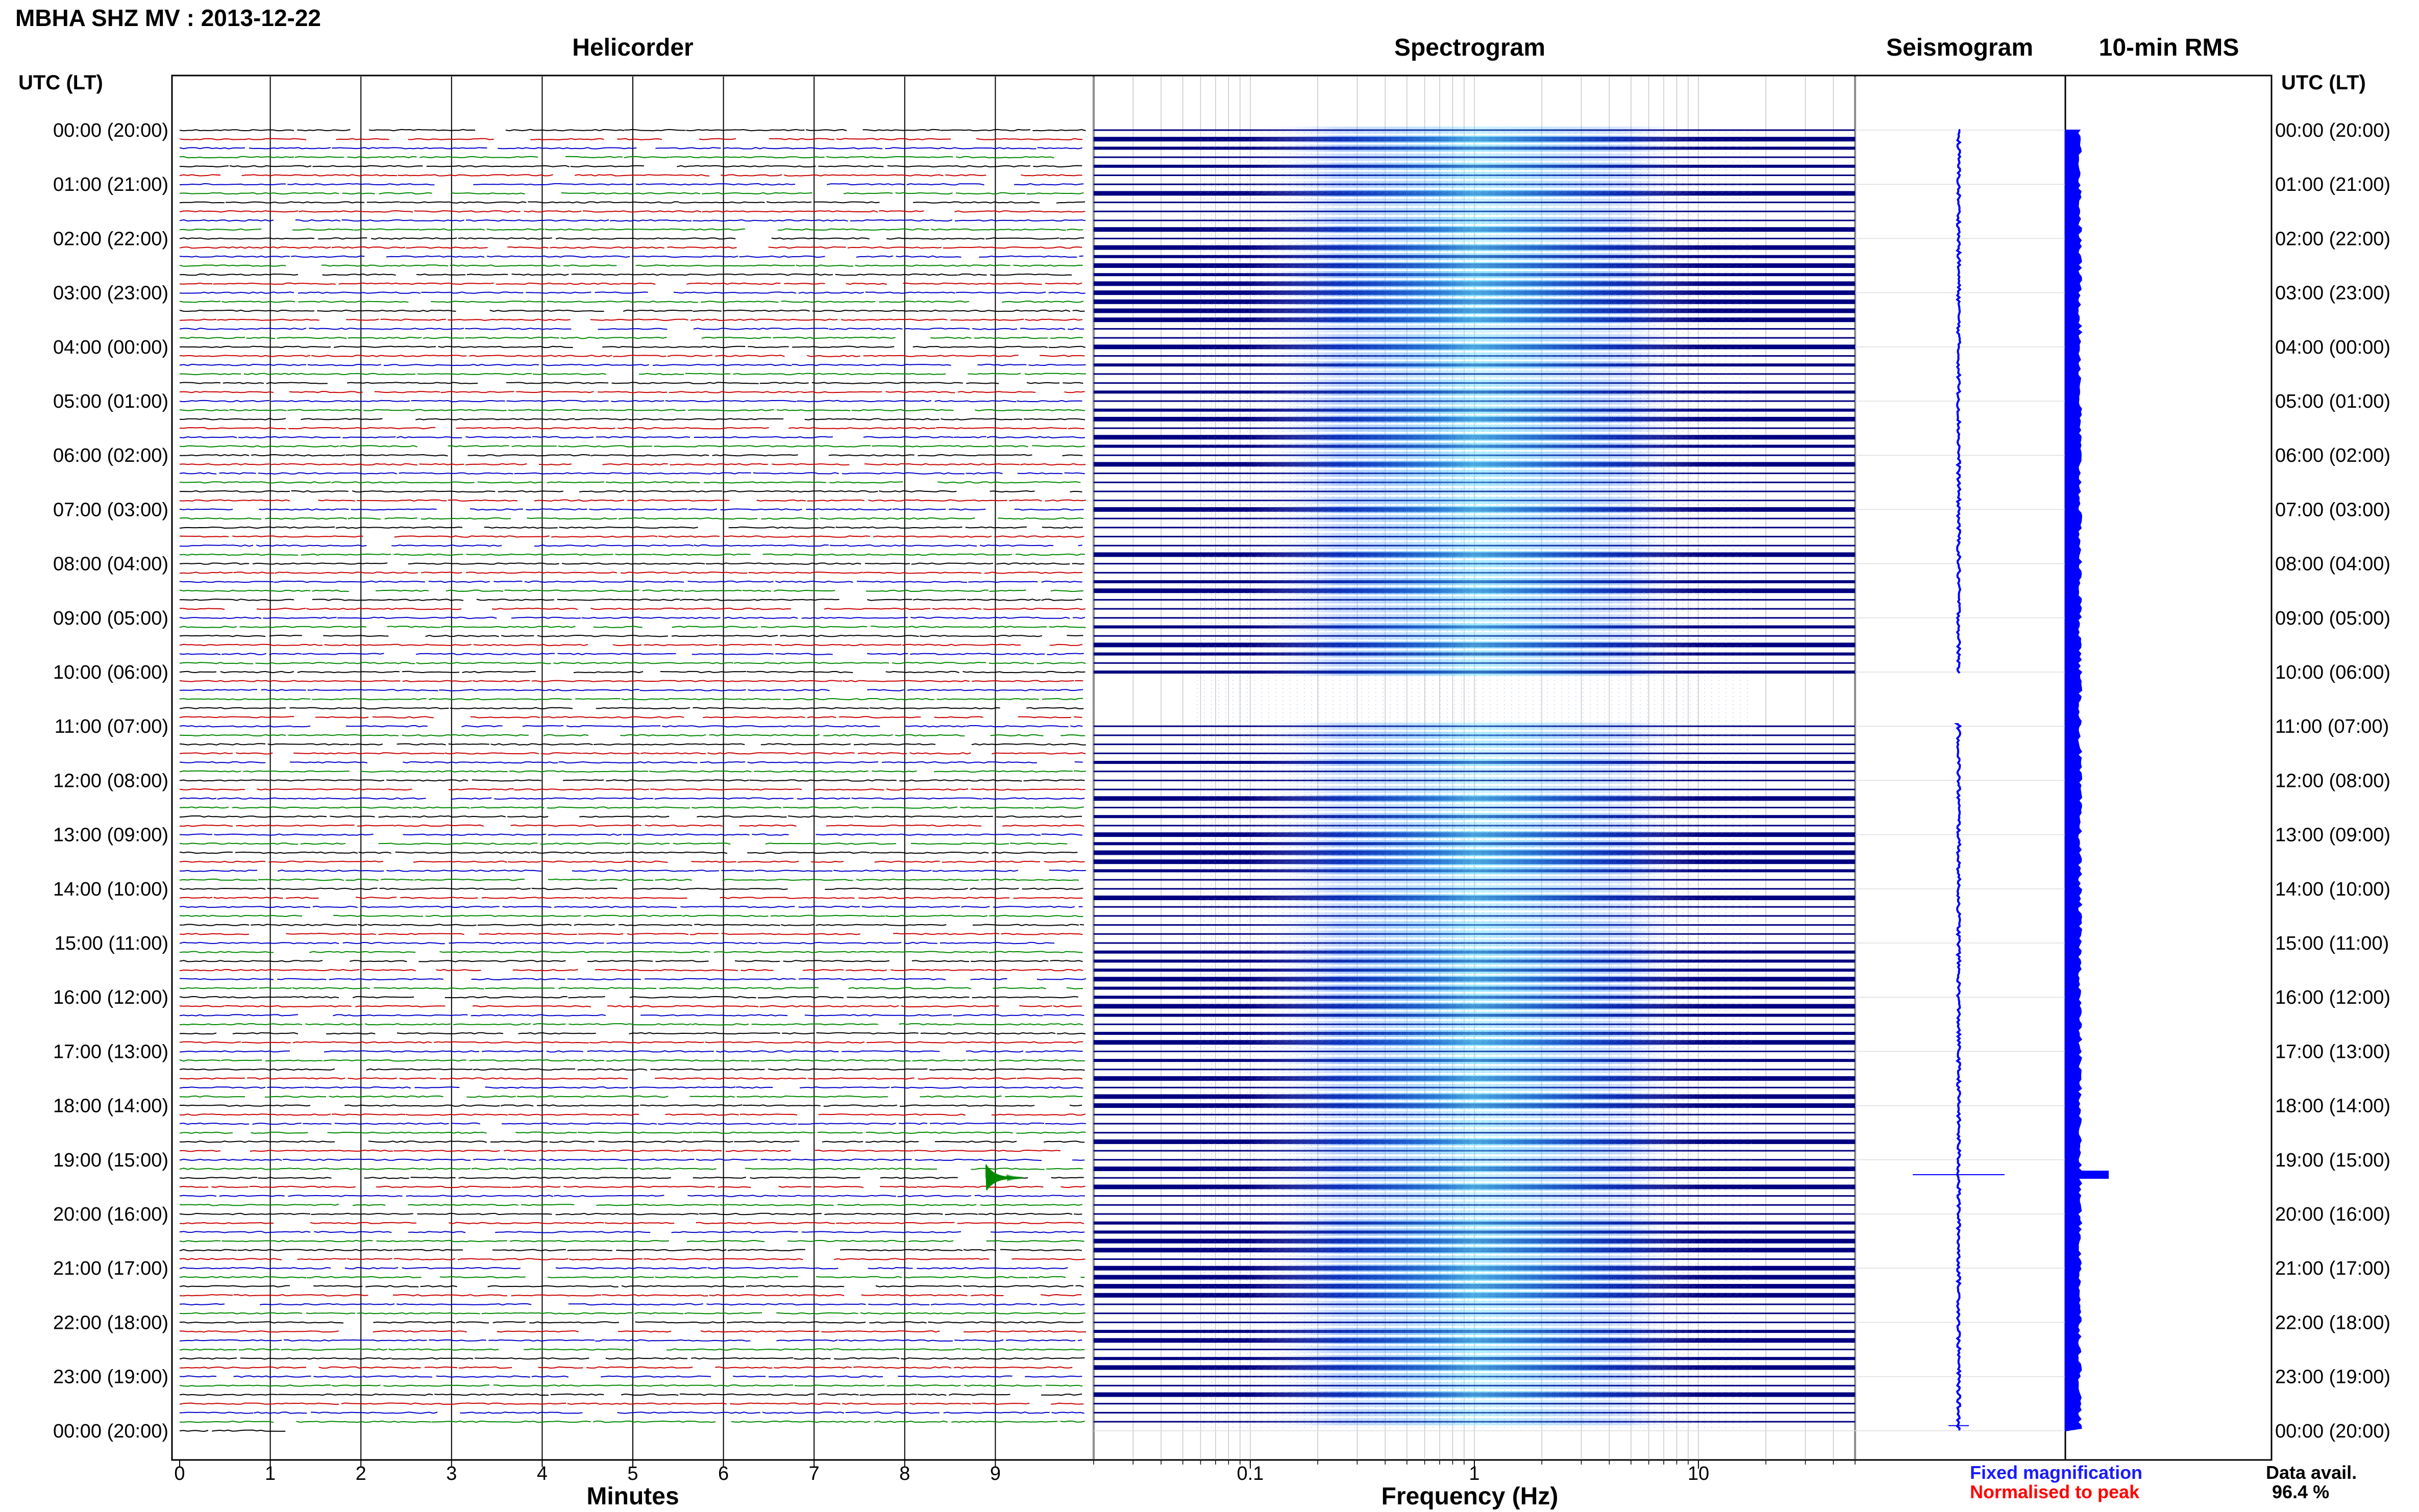  I want to click on time-label-right: 04:00 (00:00), so click(2332, 347).